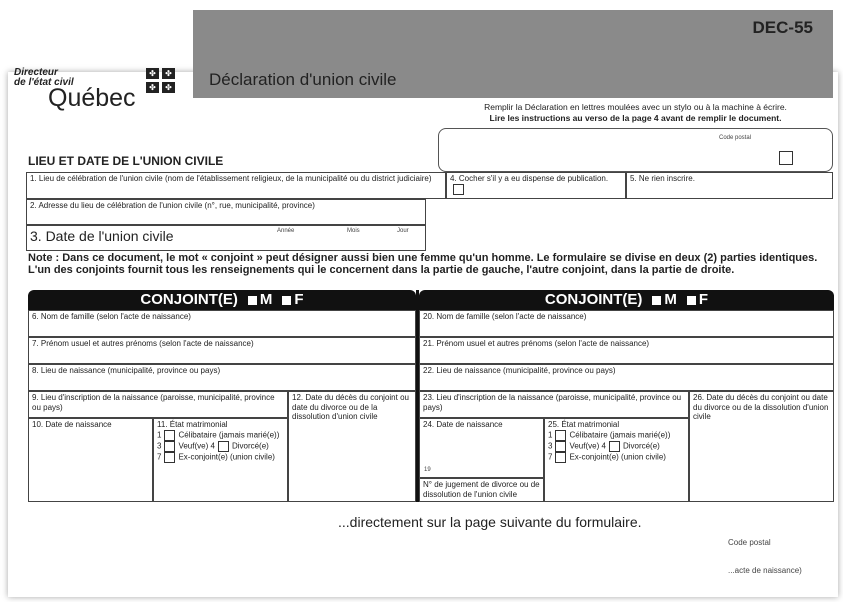 Image resolution: width=843 pixels, height=602 pixels. Describe the element at coordinates (192, 424) in the screenshot. I see `field-11-label: 11. État matrimonial` at that location.